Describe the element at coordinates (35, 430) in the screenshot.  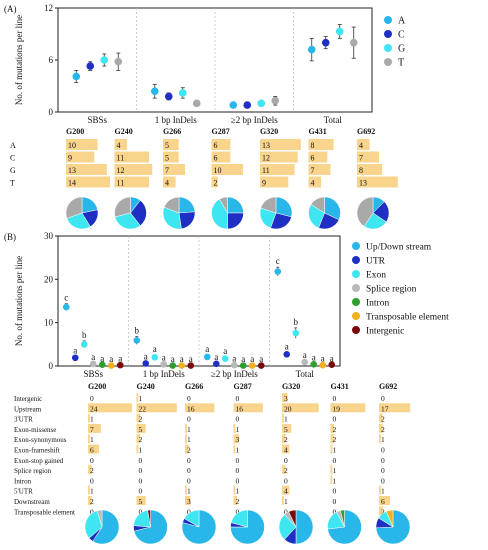
I see `panel-b-row-label: Exon-missense` at that location.